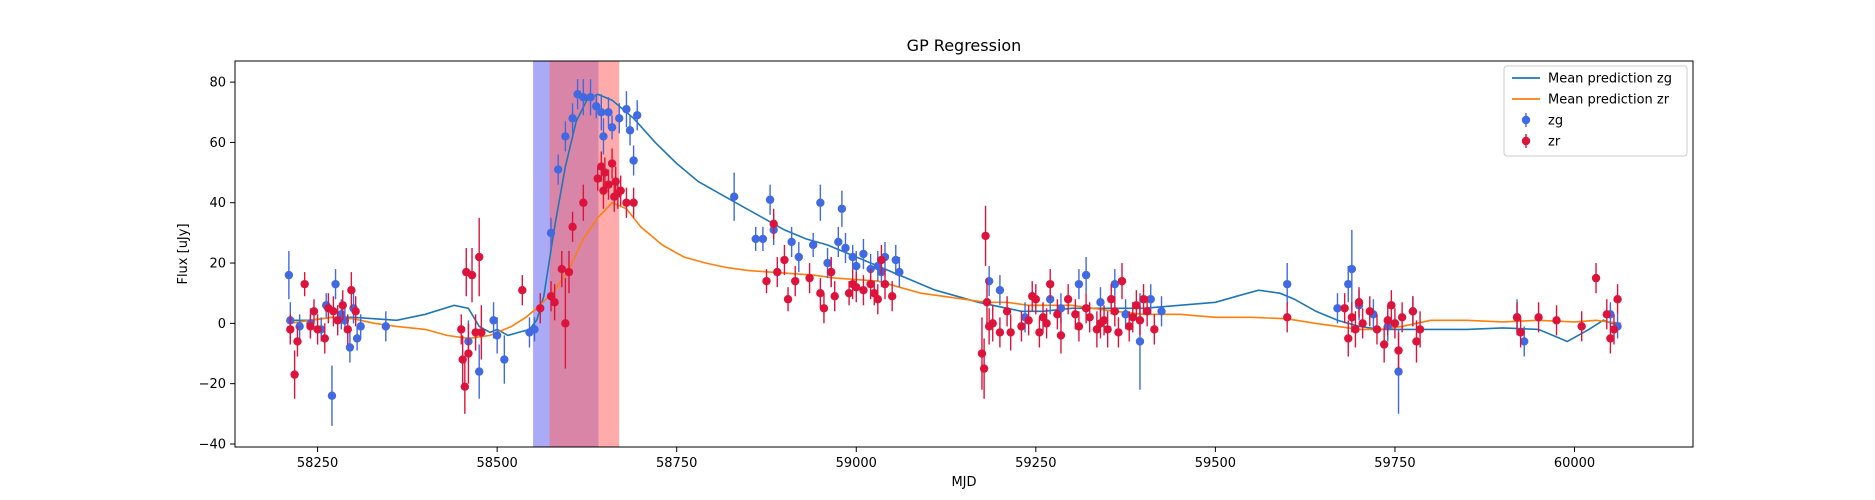 Image resolution: width=1875 pixels, height=500 pixels. Describe the element at coordinates (856, 463) in the screenshot. I see `x-tick-label: 59000` at that location.